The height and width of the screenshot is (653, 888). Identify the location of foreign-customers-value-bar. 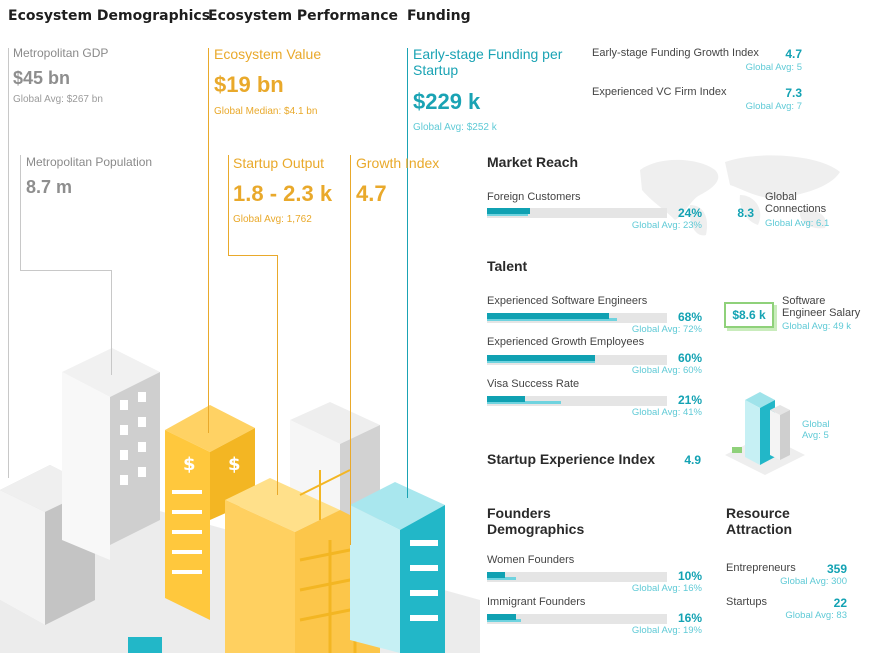
(509, 211).